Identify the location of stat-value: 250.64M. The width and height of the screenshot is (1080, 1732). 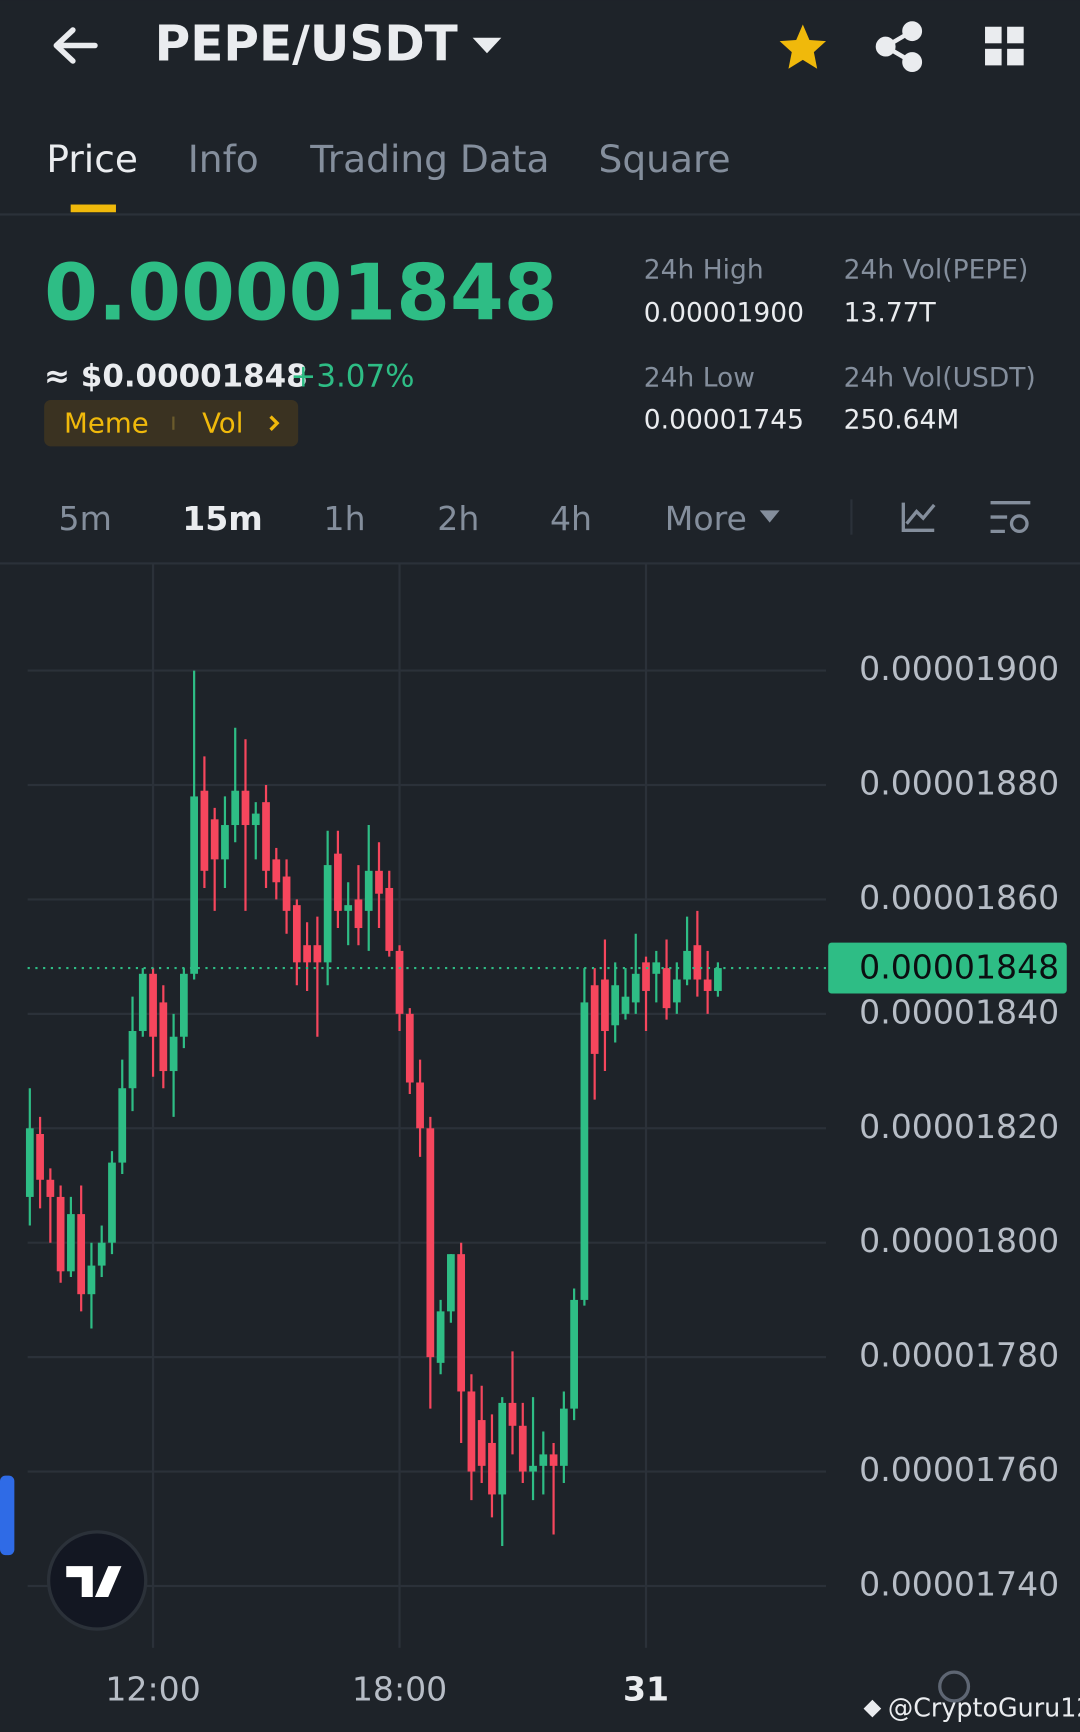
(902, 419).